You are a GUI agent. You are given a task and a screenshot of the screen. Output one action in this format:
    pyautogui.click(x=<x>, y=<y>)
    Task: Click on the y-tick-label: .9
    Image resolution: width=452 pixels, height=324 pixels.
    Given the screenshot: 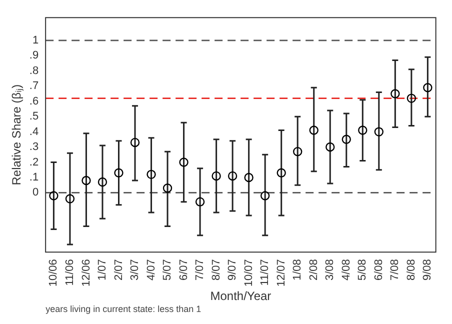 What is the action you would take?
    pyautogui.click(x=34, y=56)
    